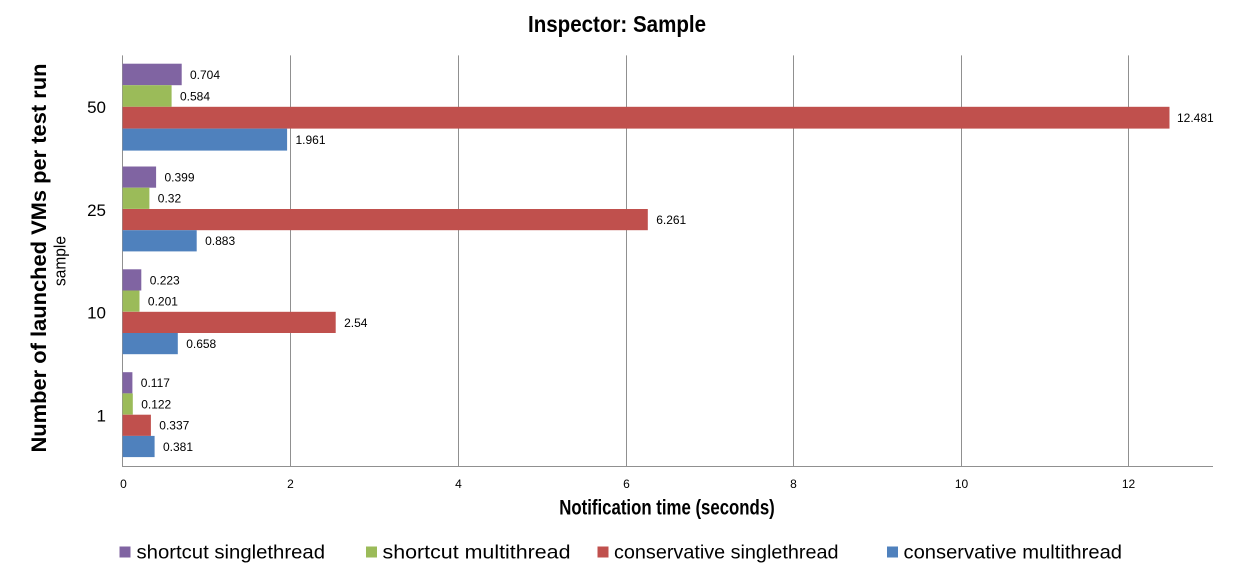 Image resolution: width=1234 pixels, height=577 pixels. Describe the element at coordinates (170, 199) in the screenshot. I see `svg-text: 0.32` at that location.